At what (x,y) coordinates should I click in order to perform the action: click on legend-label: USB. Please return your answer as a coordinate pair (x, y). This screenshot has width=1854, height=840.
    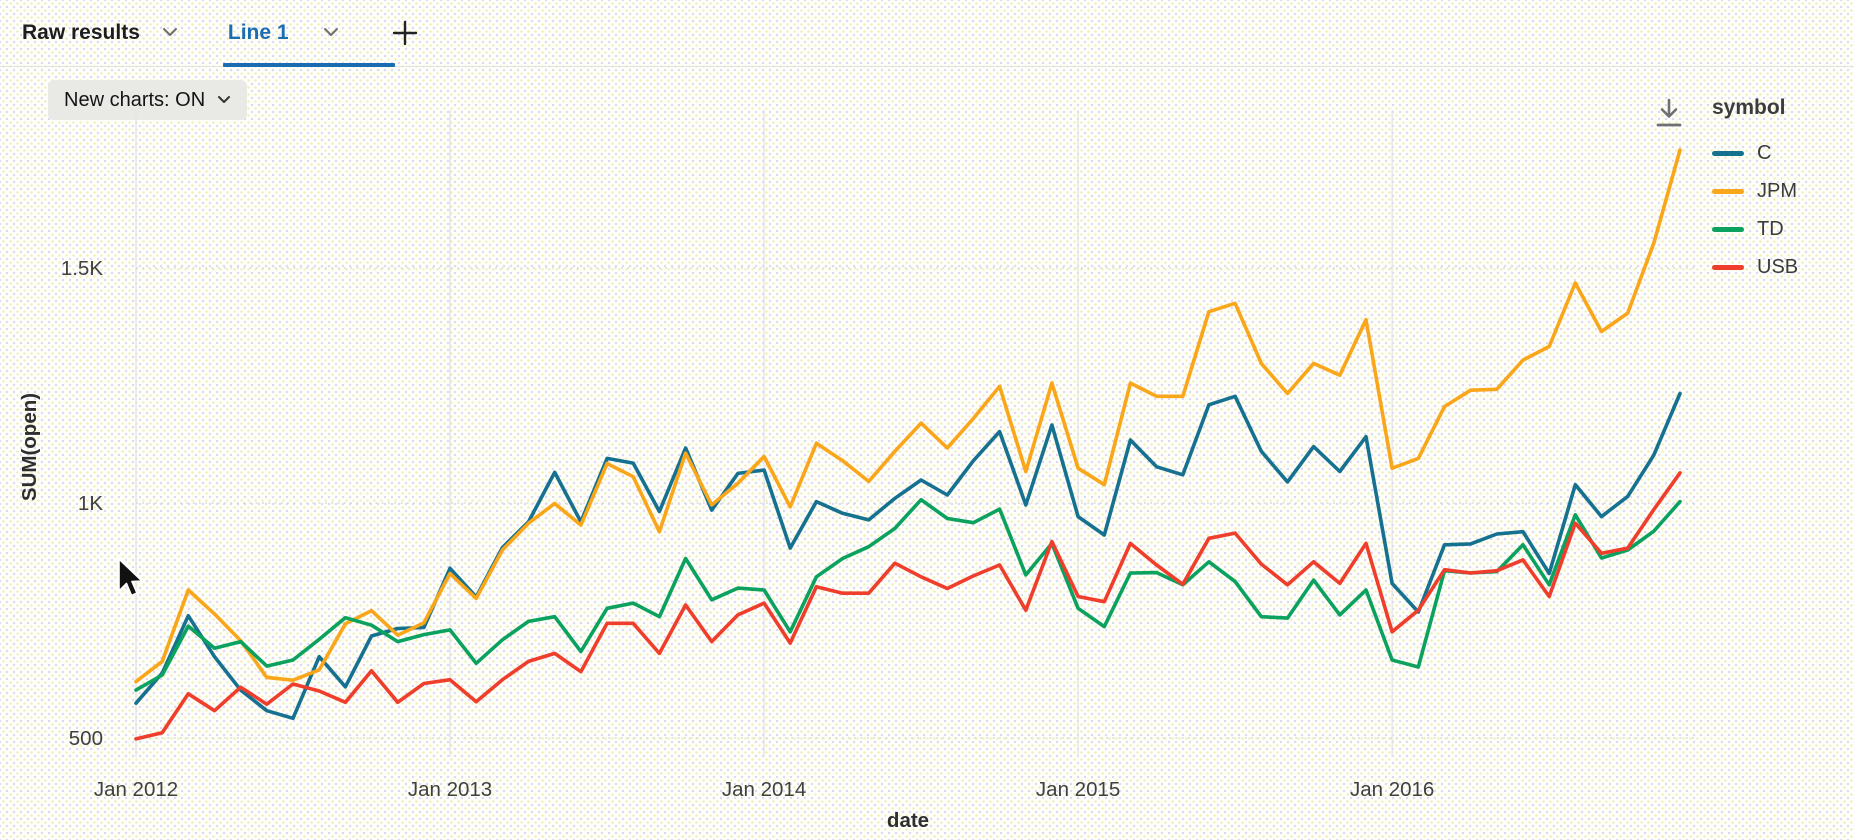
    Looking at the image, I should click on (1778, 266).